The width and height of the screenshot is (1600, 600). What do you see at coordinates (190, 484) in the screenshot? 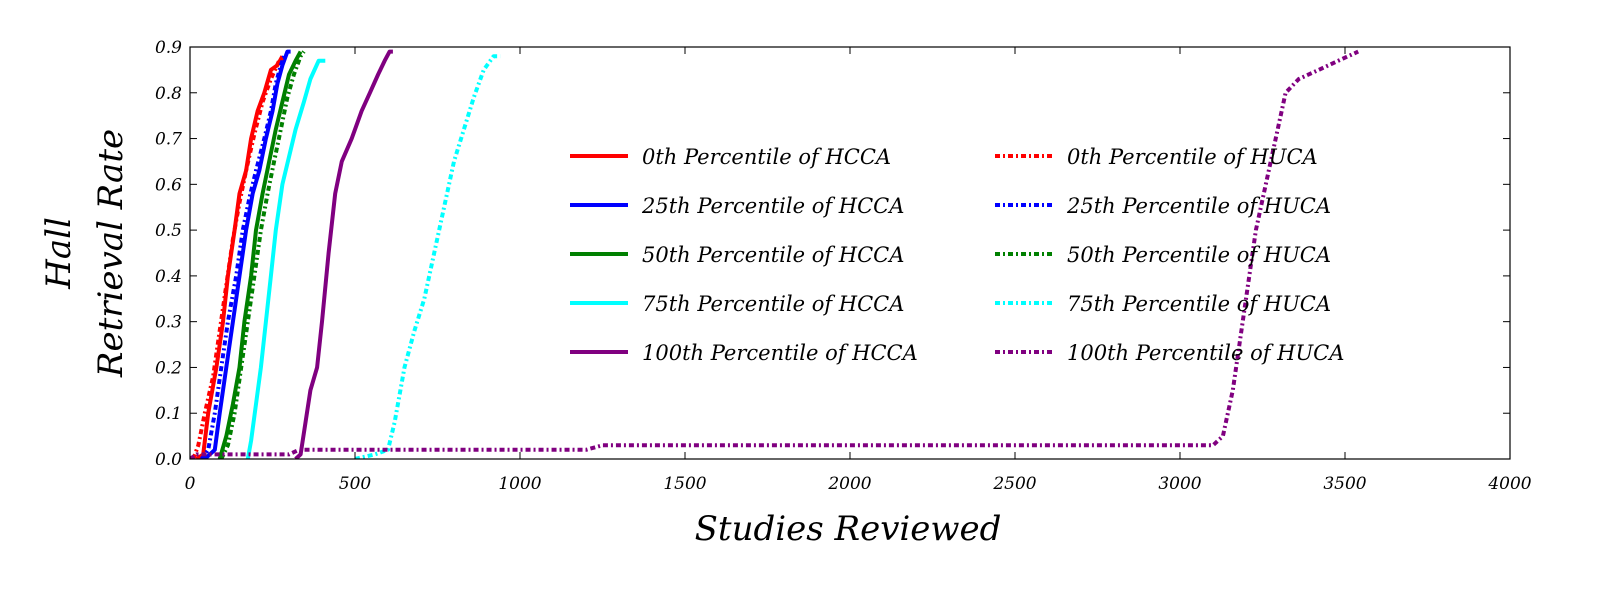
I see `x-tick-label: 0` at bounding box center [190, 484].